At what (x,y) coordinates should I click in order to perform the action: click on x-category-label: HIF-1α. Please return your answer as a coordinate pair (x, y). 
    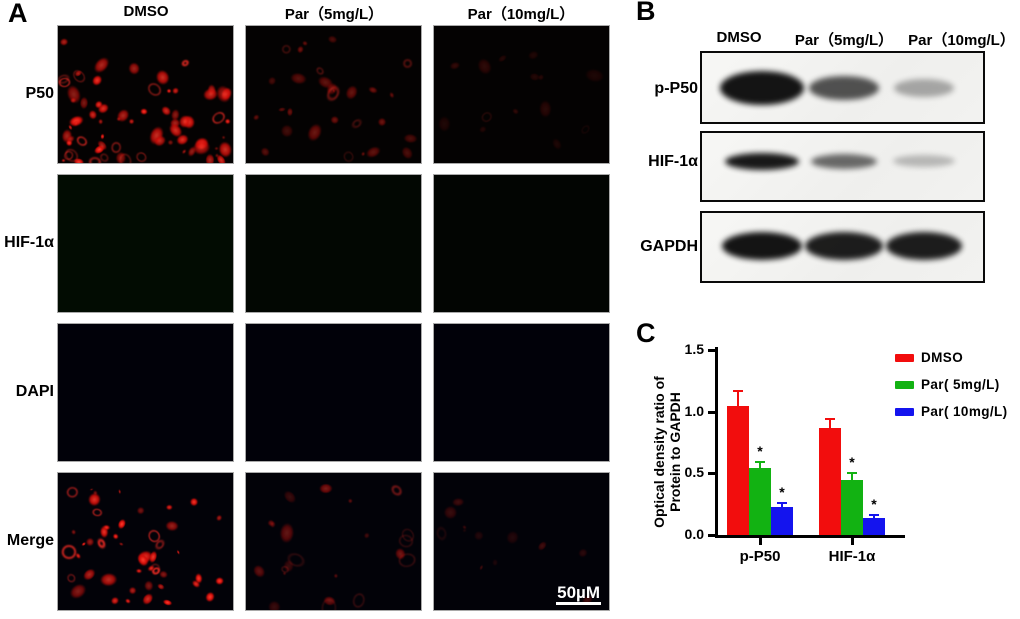
    Looking at the image, I should click on (852, 556).